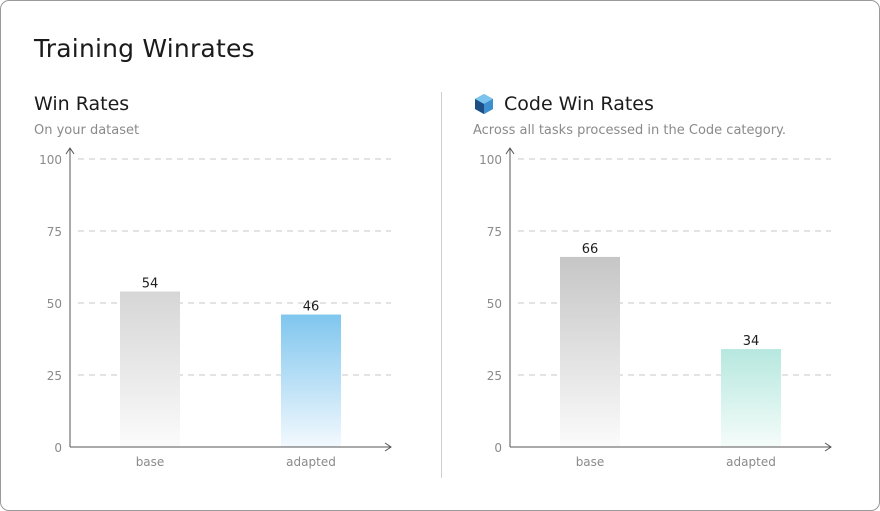  Describe the element at coordinates (150, 283) in the screenshot. I see `data-label: 54` at that location.